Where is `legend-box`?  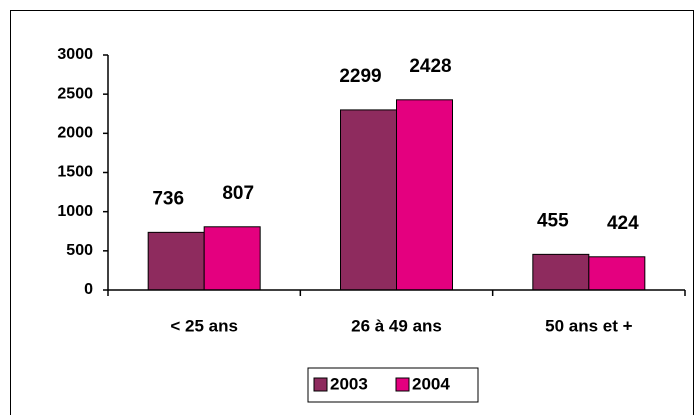
legend-box is located at coordinates (393, 385).